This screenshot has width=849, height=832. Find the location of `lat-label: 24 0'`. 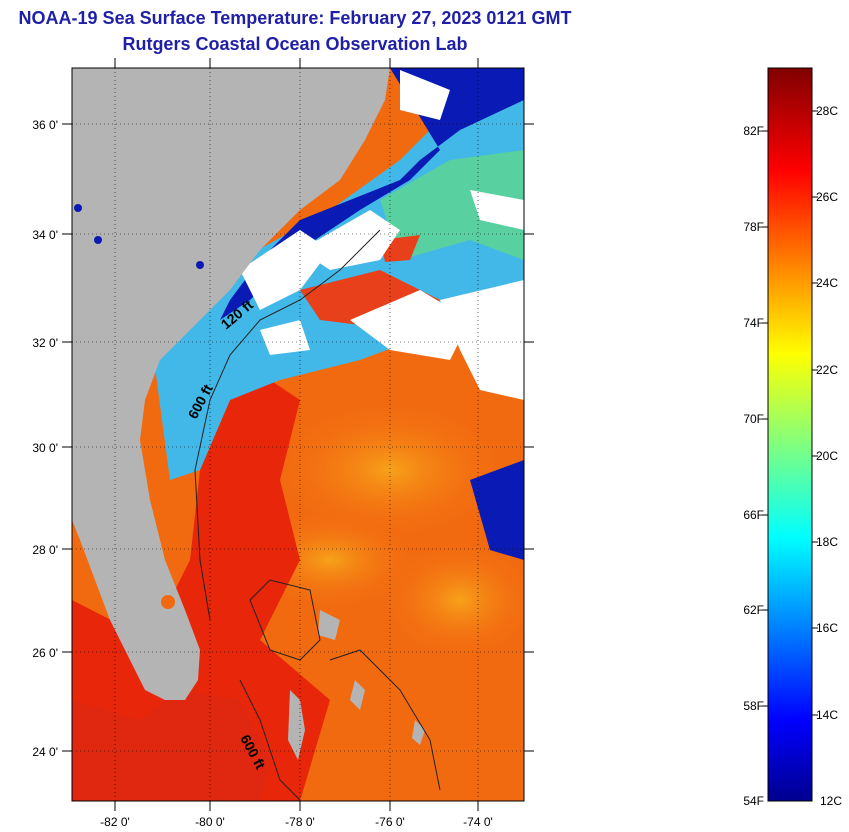

lat-label: 24 0' is located at coordinates (45, 752).